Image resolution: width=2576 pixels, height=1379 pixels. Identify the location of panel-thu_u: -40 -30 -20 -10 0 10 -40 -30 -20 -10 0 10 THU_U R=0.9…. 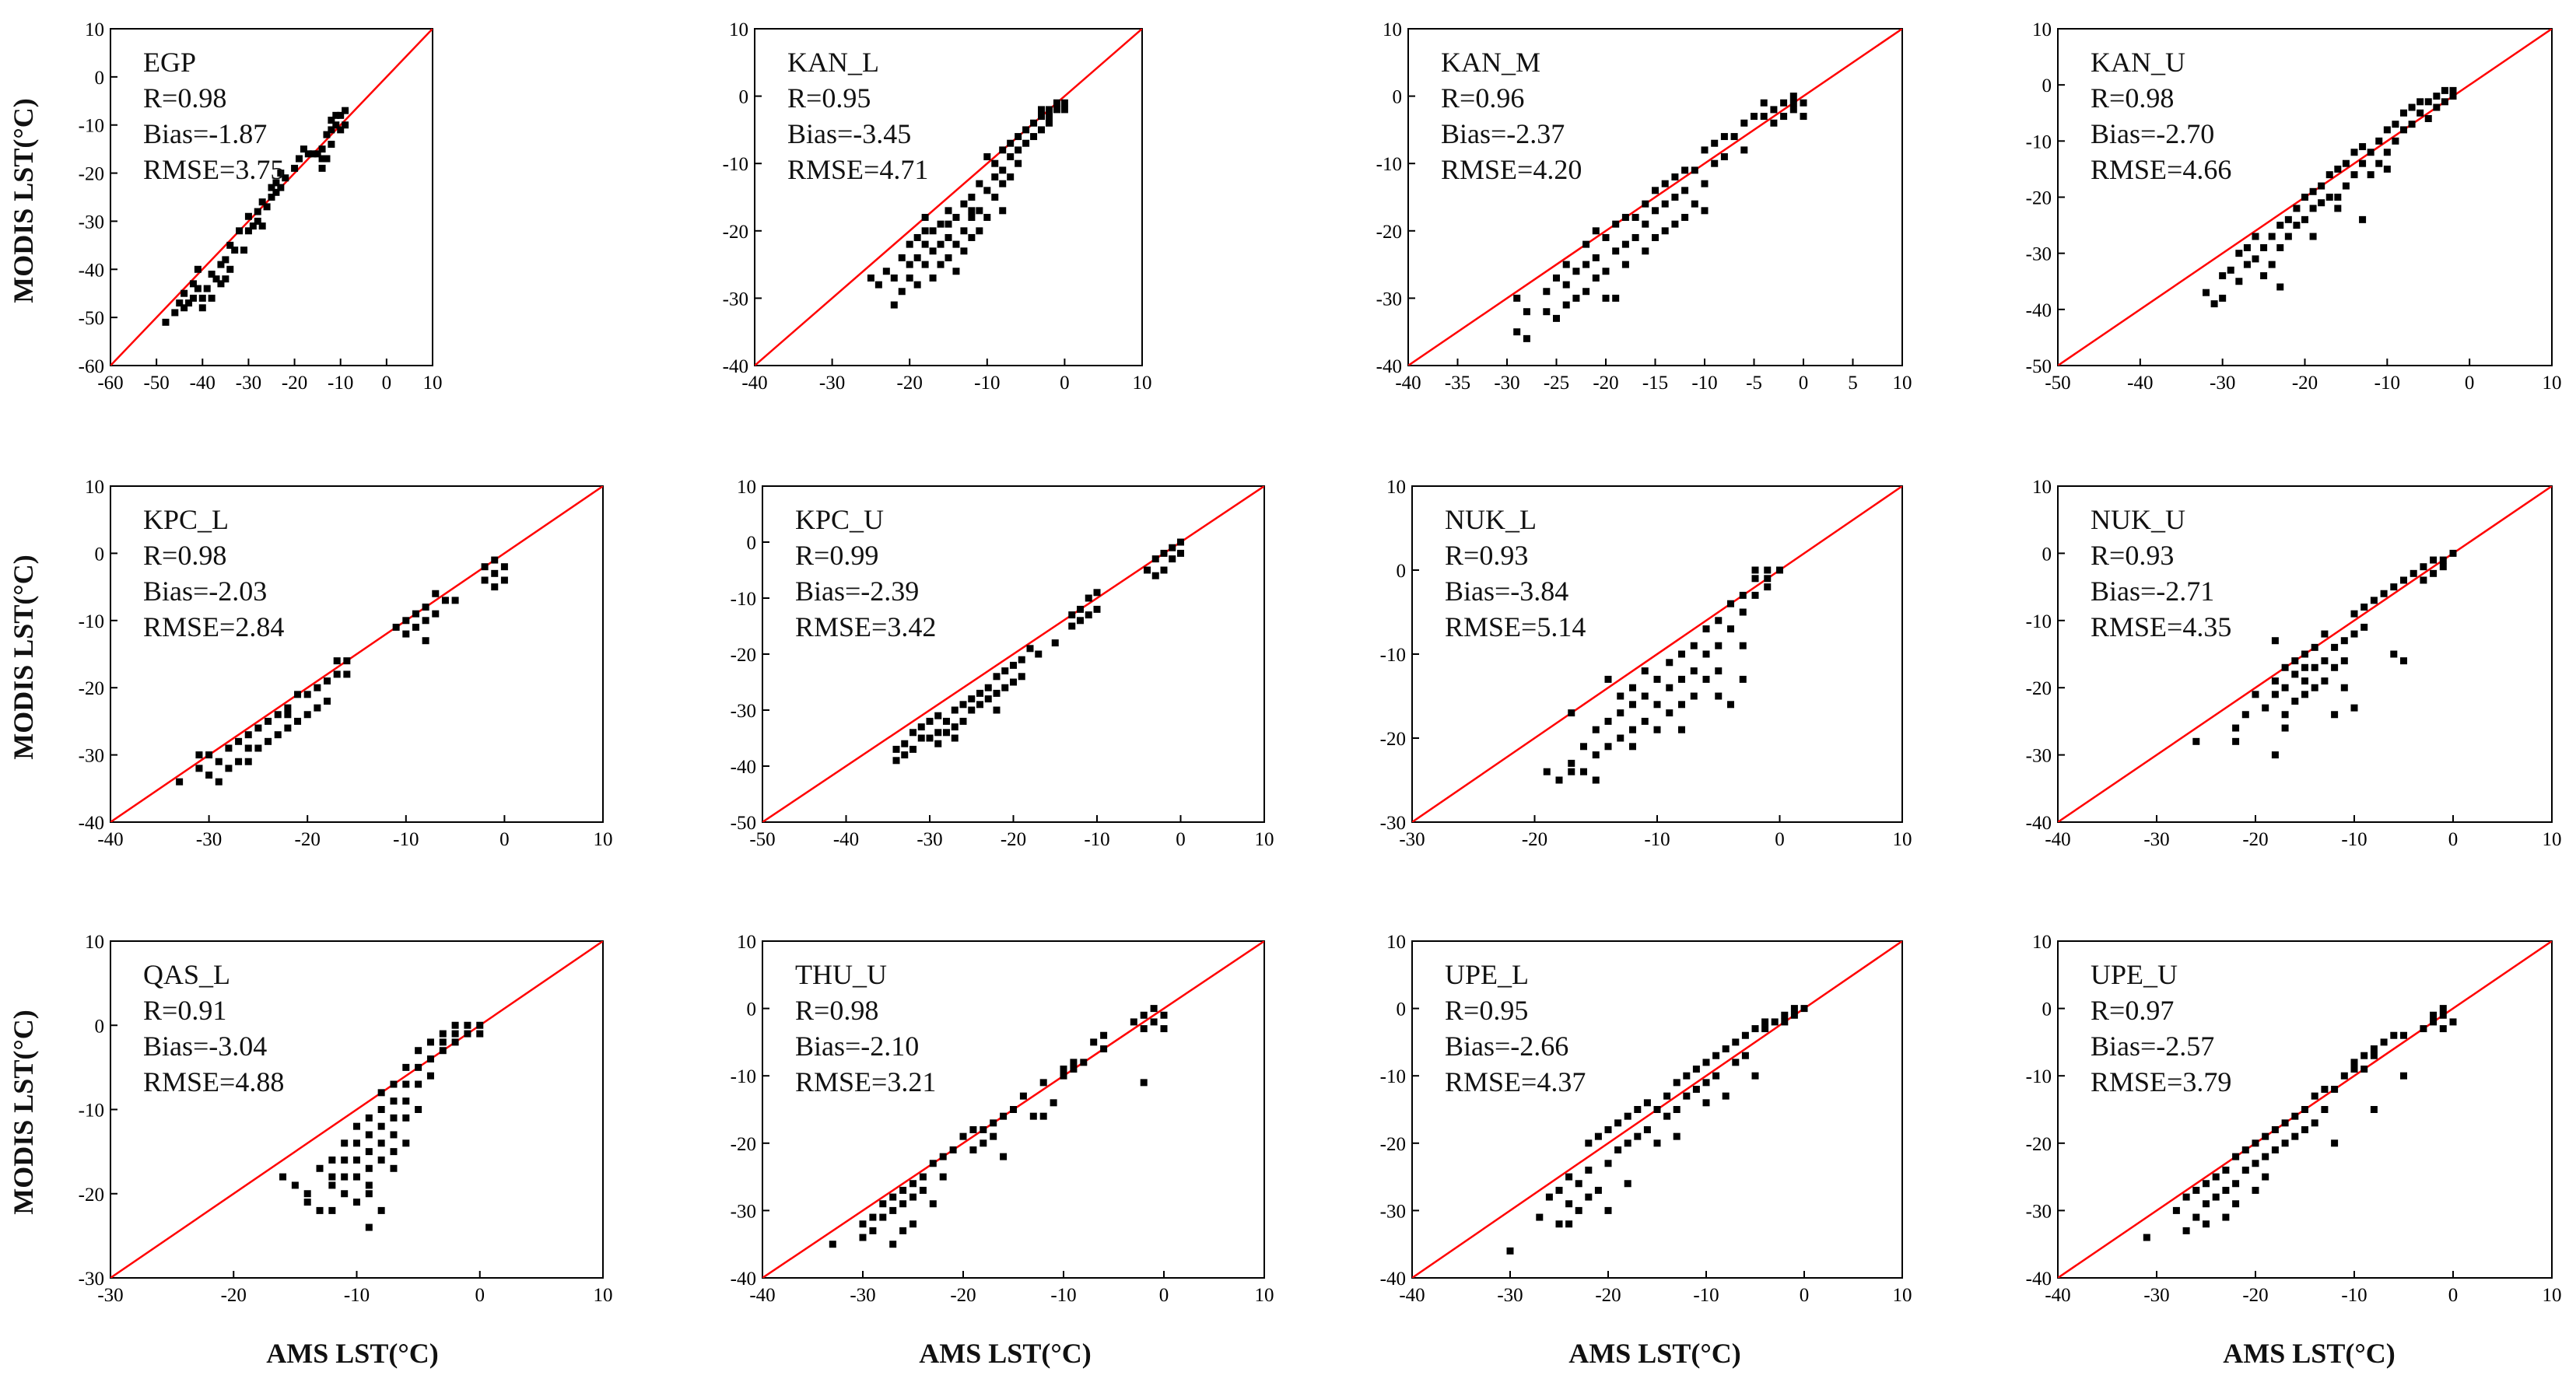
(1002, 1119).